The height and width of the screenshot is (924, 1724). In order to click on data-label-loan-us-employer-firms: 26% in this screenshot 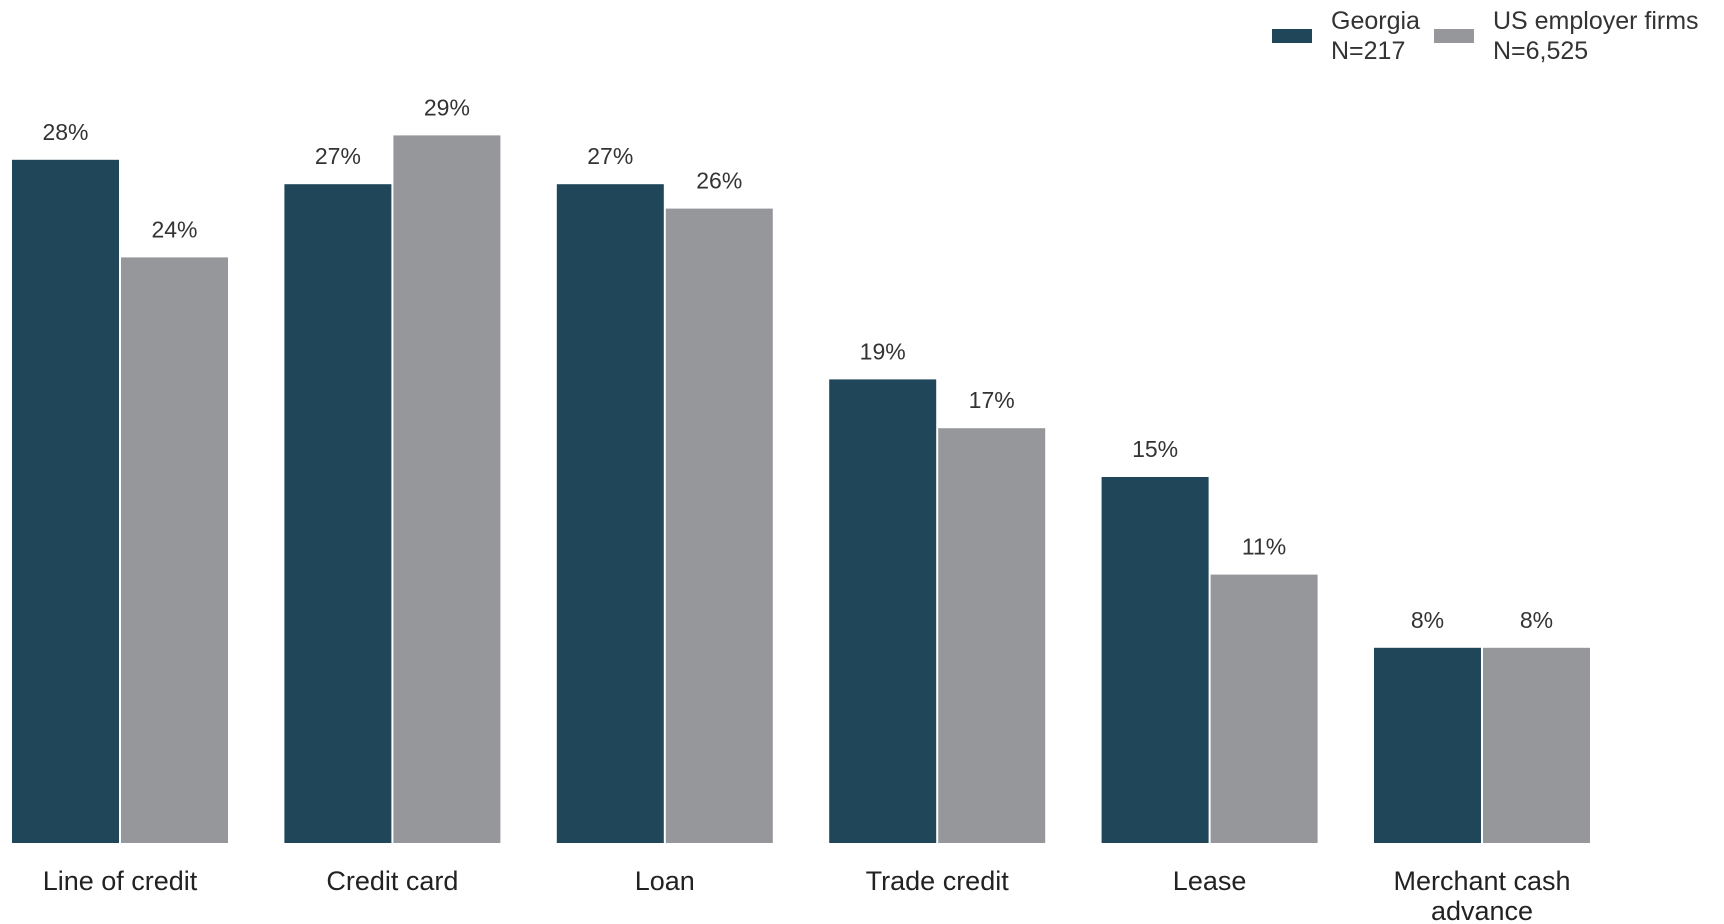, I will do `click(719, 181)`.